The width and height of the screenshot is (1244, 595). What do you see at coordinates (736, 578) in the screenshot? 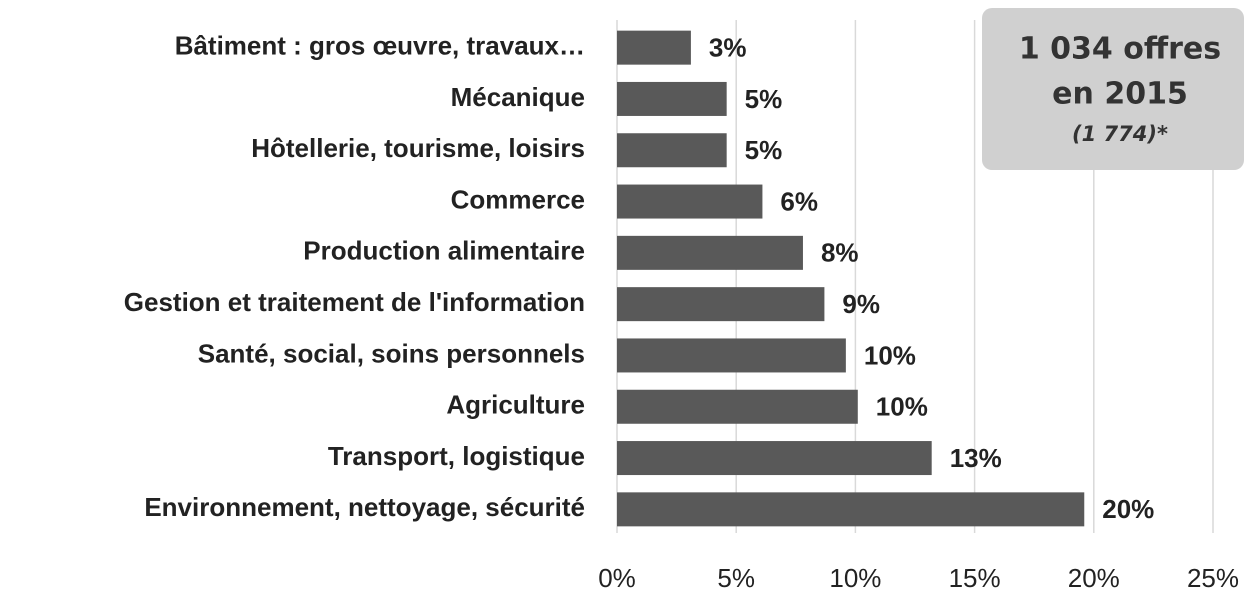
I see `x-tick-label: 5%` at bounding box center [736, 578].